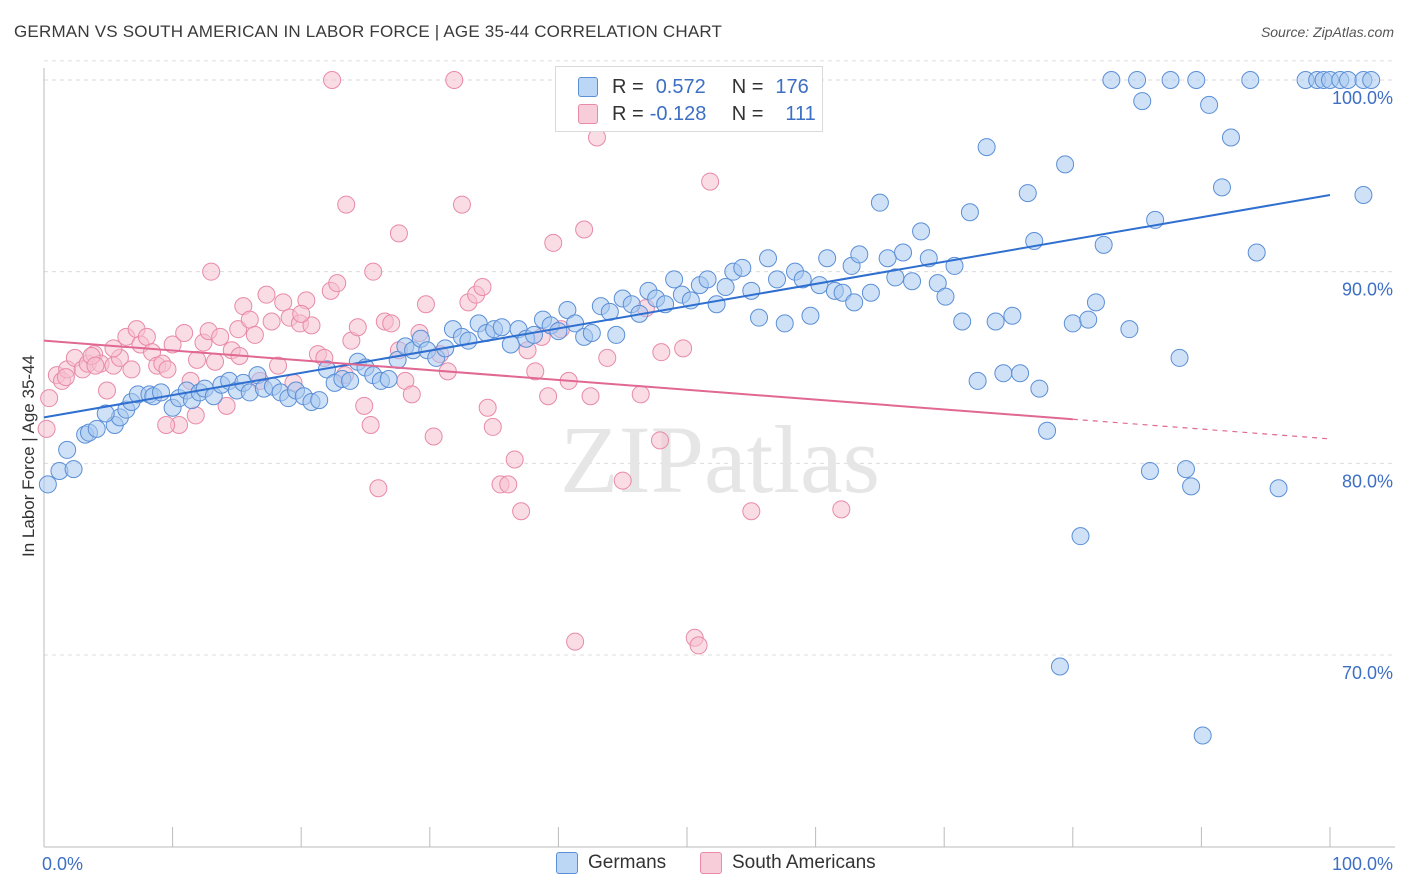  Describe the element at coordinates (628, 86) in the screenshot. I see `legend-r-label-german: R =` at that location.